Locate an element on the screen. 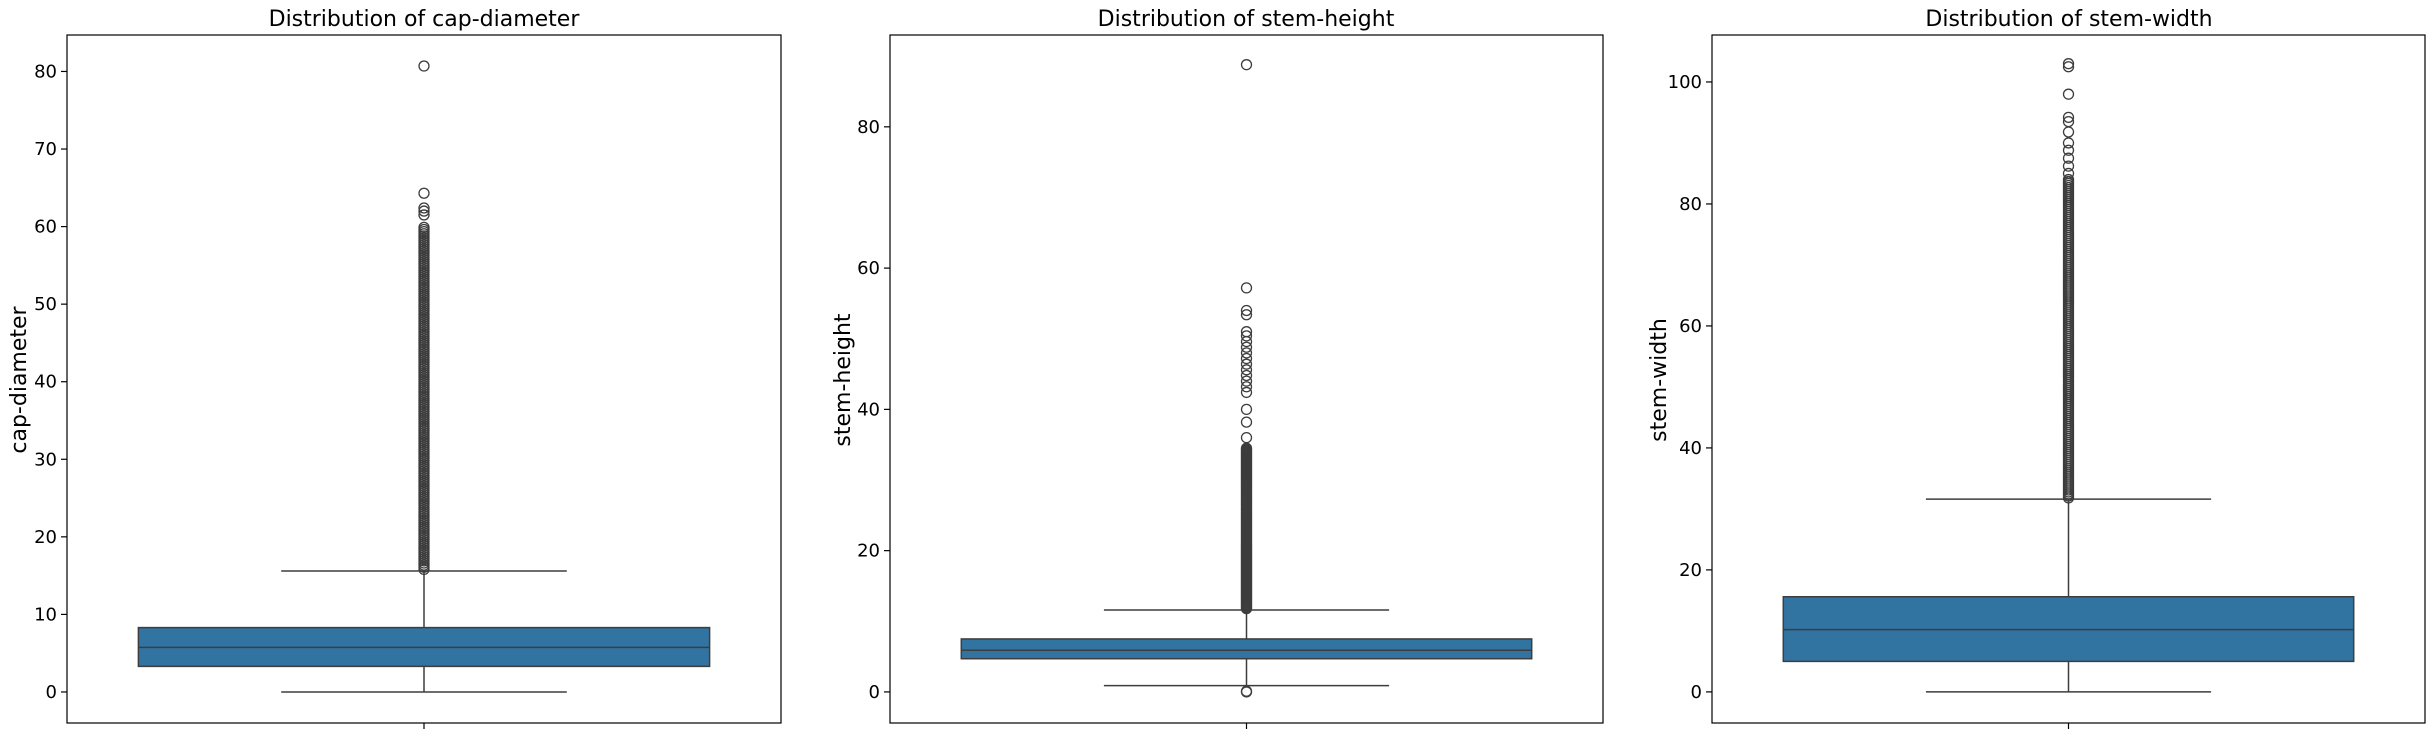  y-tick-label: 10 is located at coordinates (45, 614).